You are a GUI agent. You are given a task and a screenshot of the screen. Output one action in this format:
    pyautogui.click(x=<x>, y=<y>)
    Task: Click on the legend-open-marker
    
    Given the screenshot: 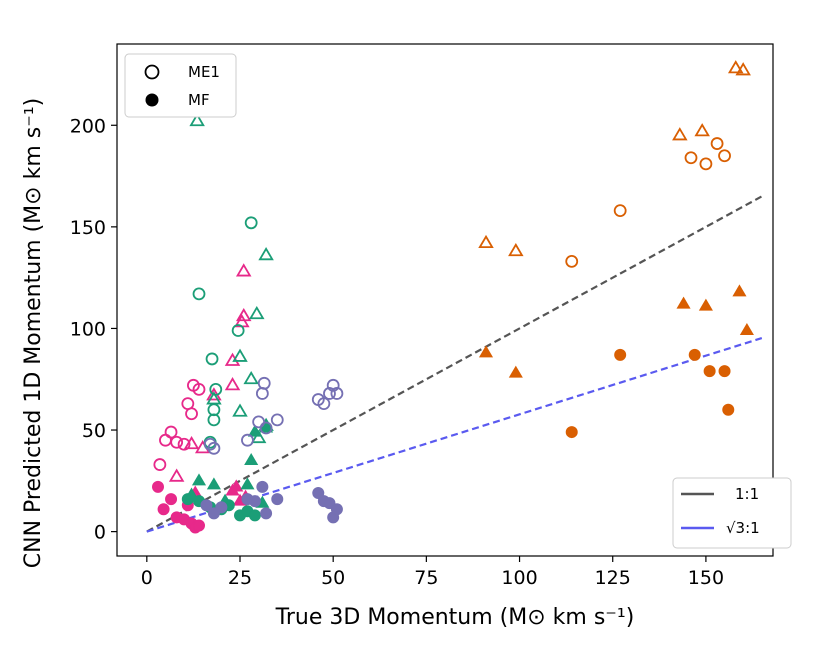 What is the action you would take?
    pyautogui.click(x=152, y=72)
    